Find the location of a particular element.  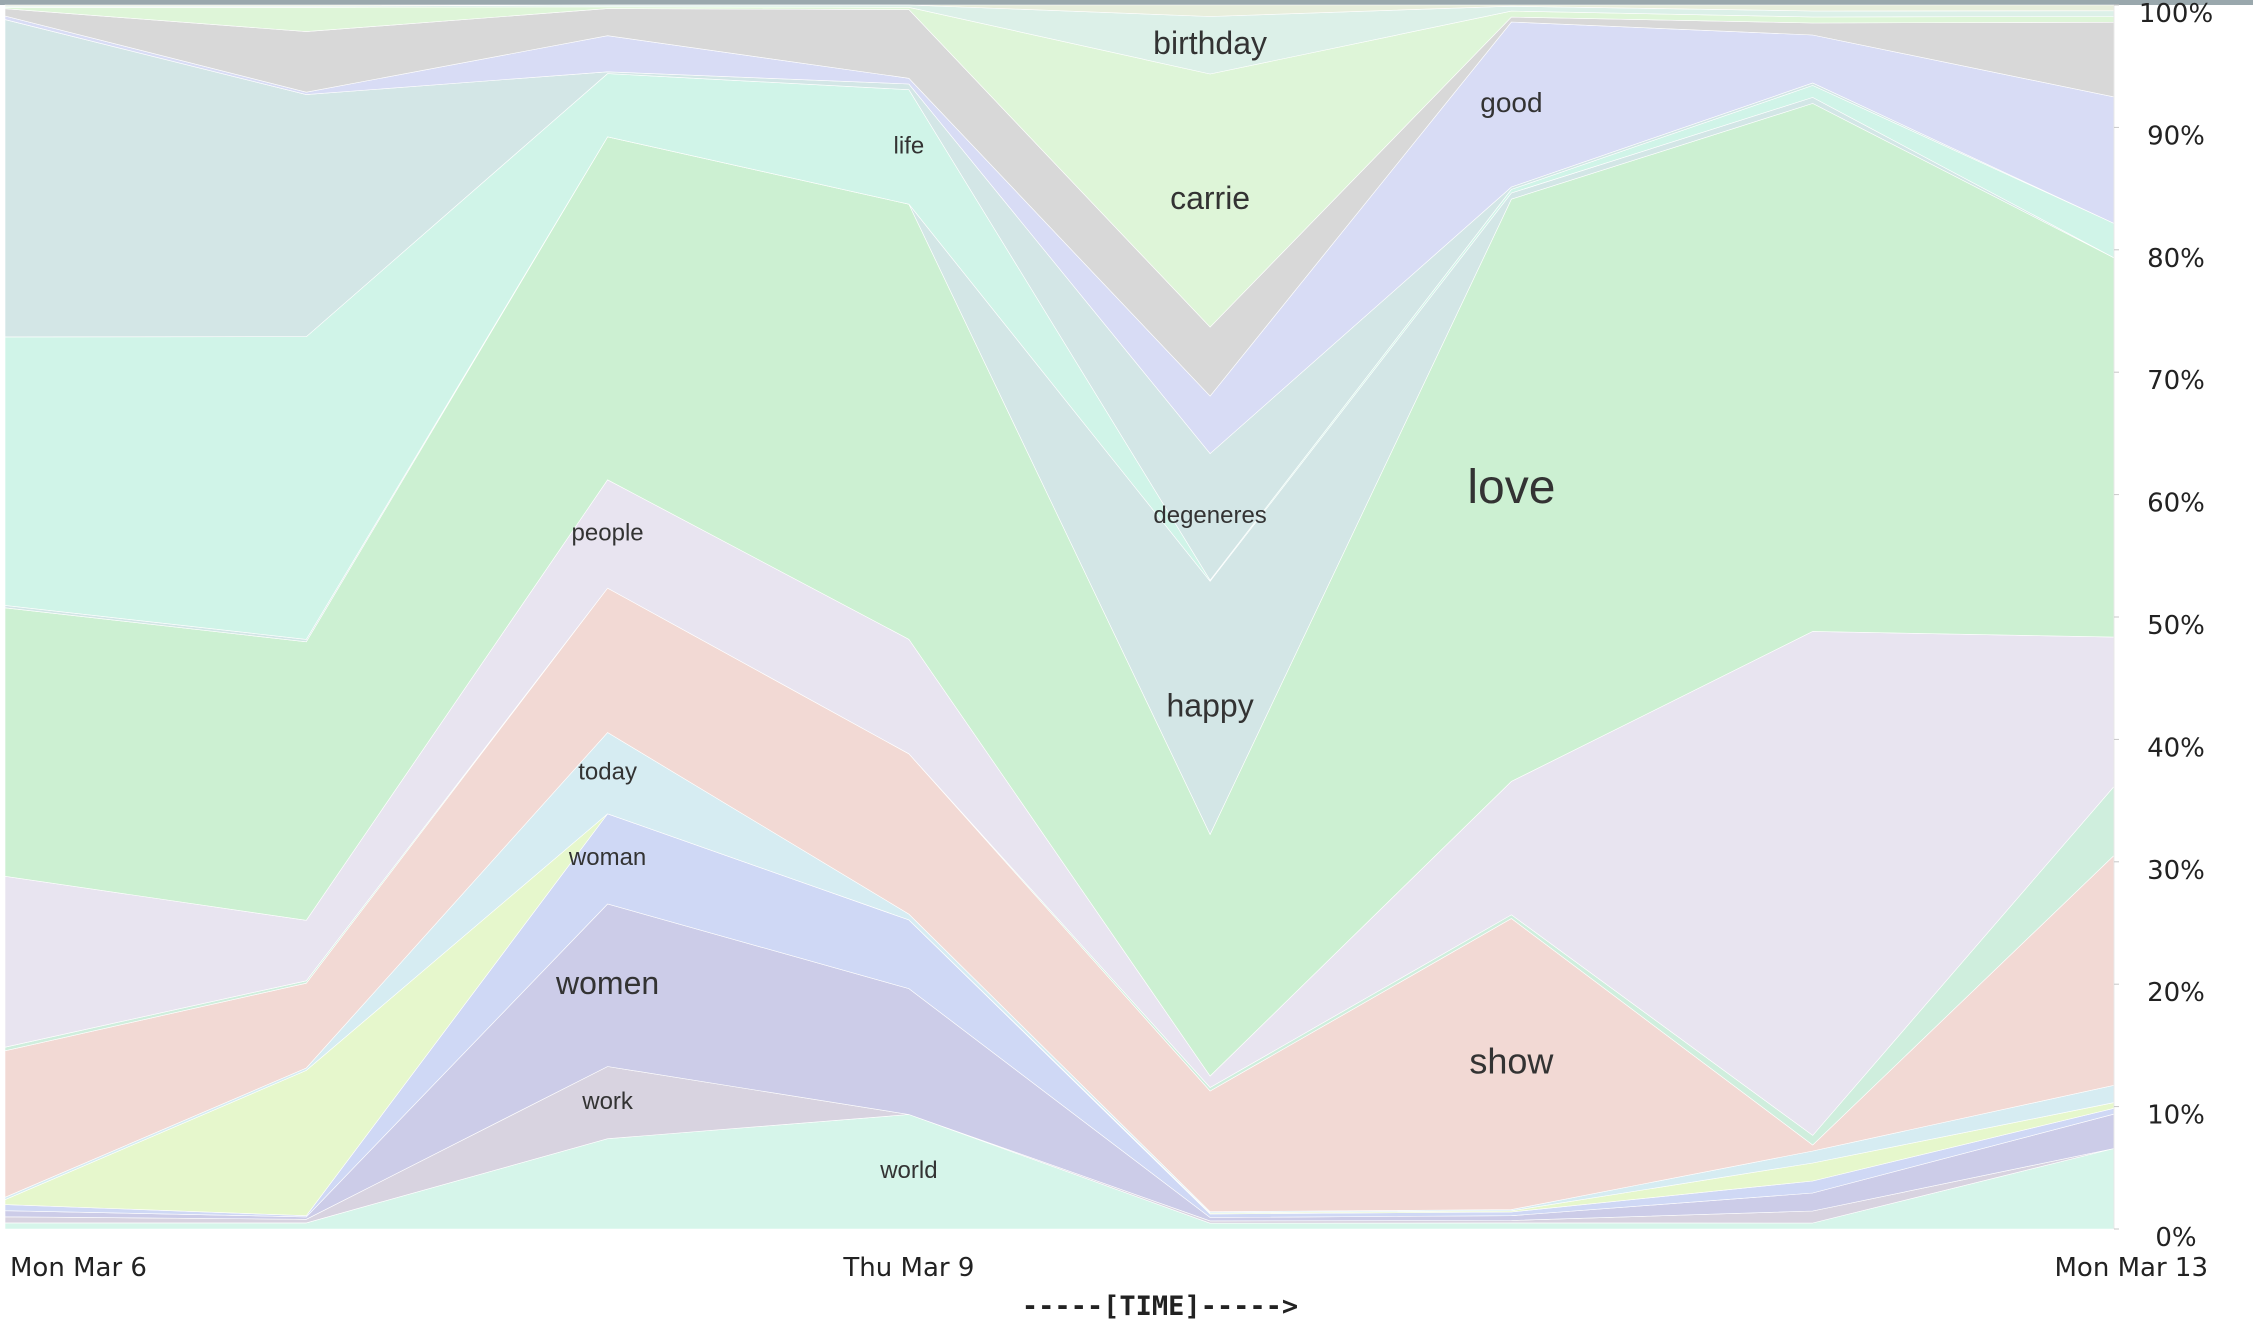

y-tick-label: 90% is located at coordinates (2176, 136).